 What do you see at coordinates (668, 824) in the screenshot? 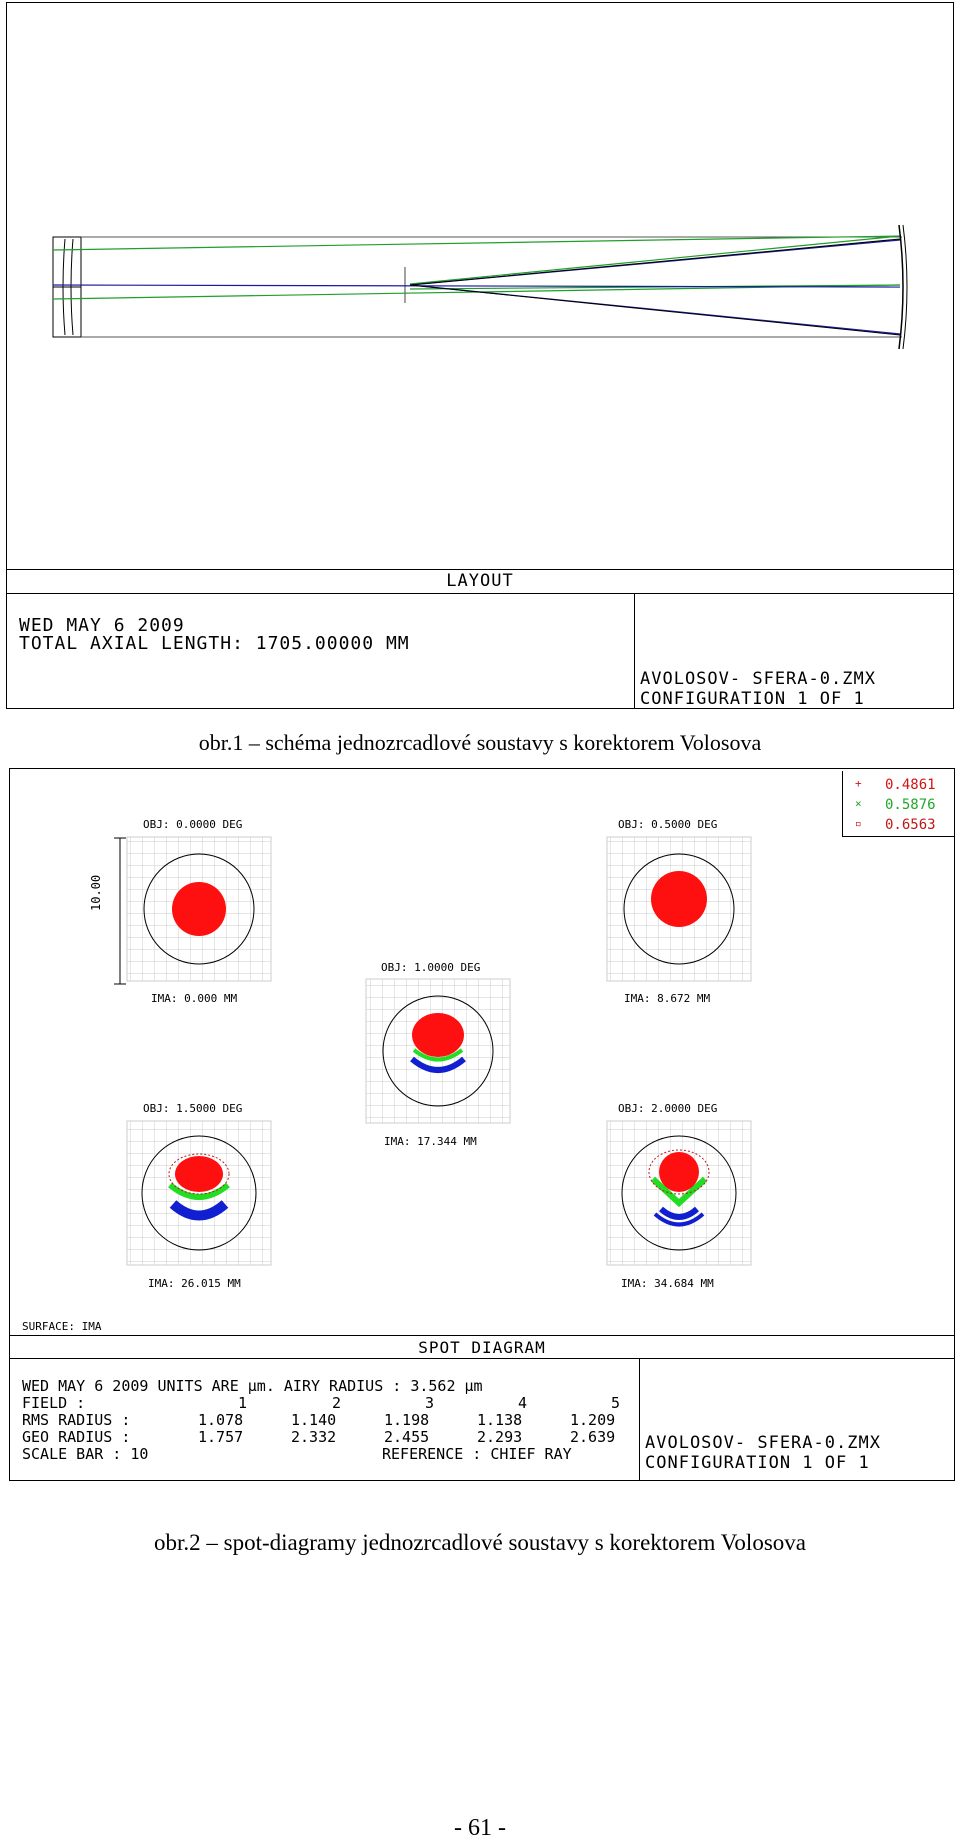
I see `field-2-obj: OBJ: 0.5000 DEG` at bounding box center [668, 824].